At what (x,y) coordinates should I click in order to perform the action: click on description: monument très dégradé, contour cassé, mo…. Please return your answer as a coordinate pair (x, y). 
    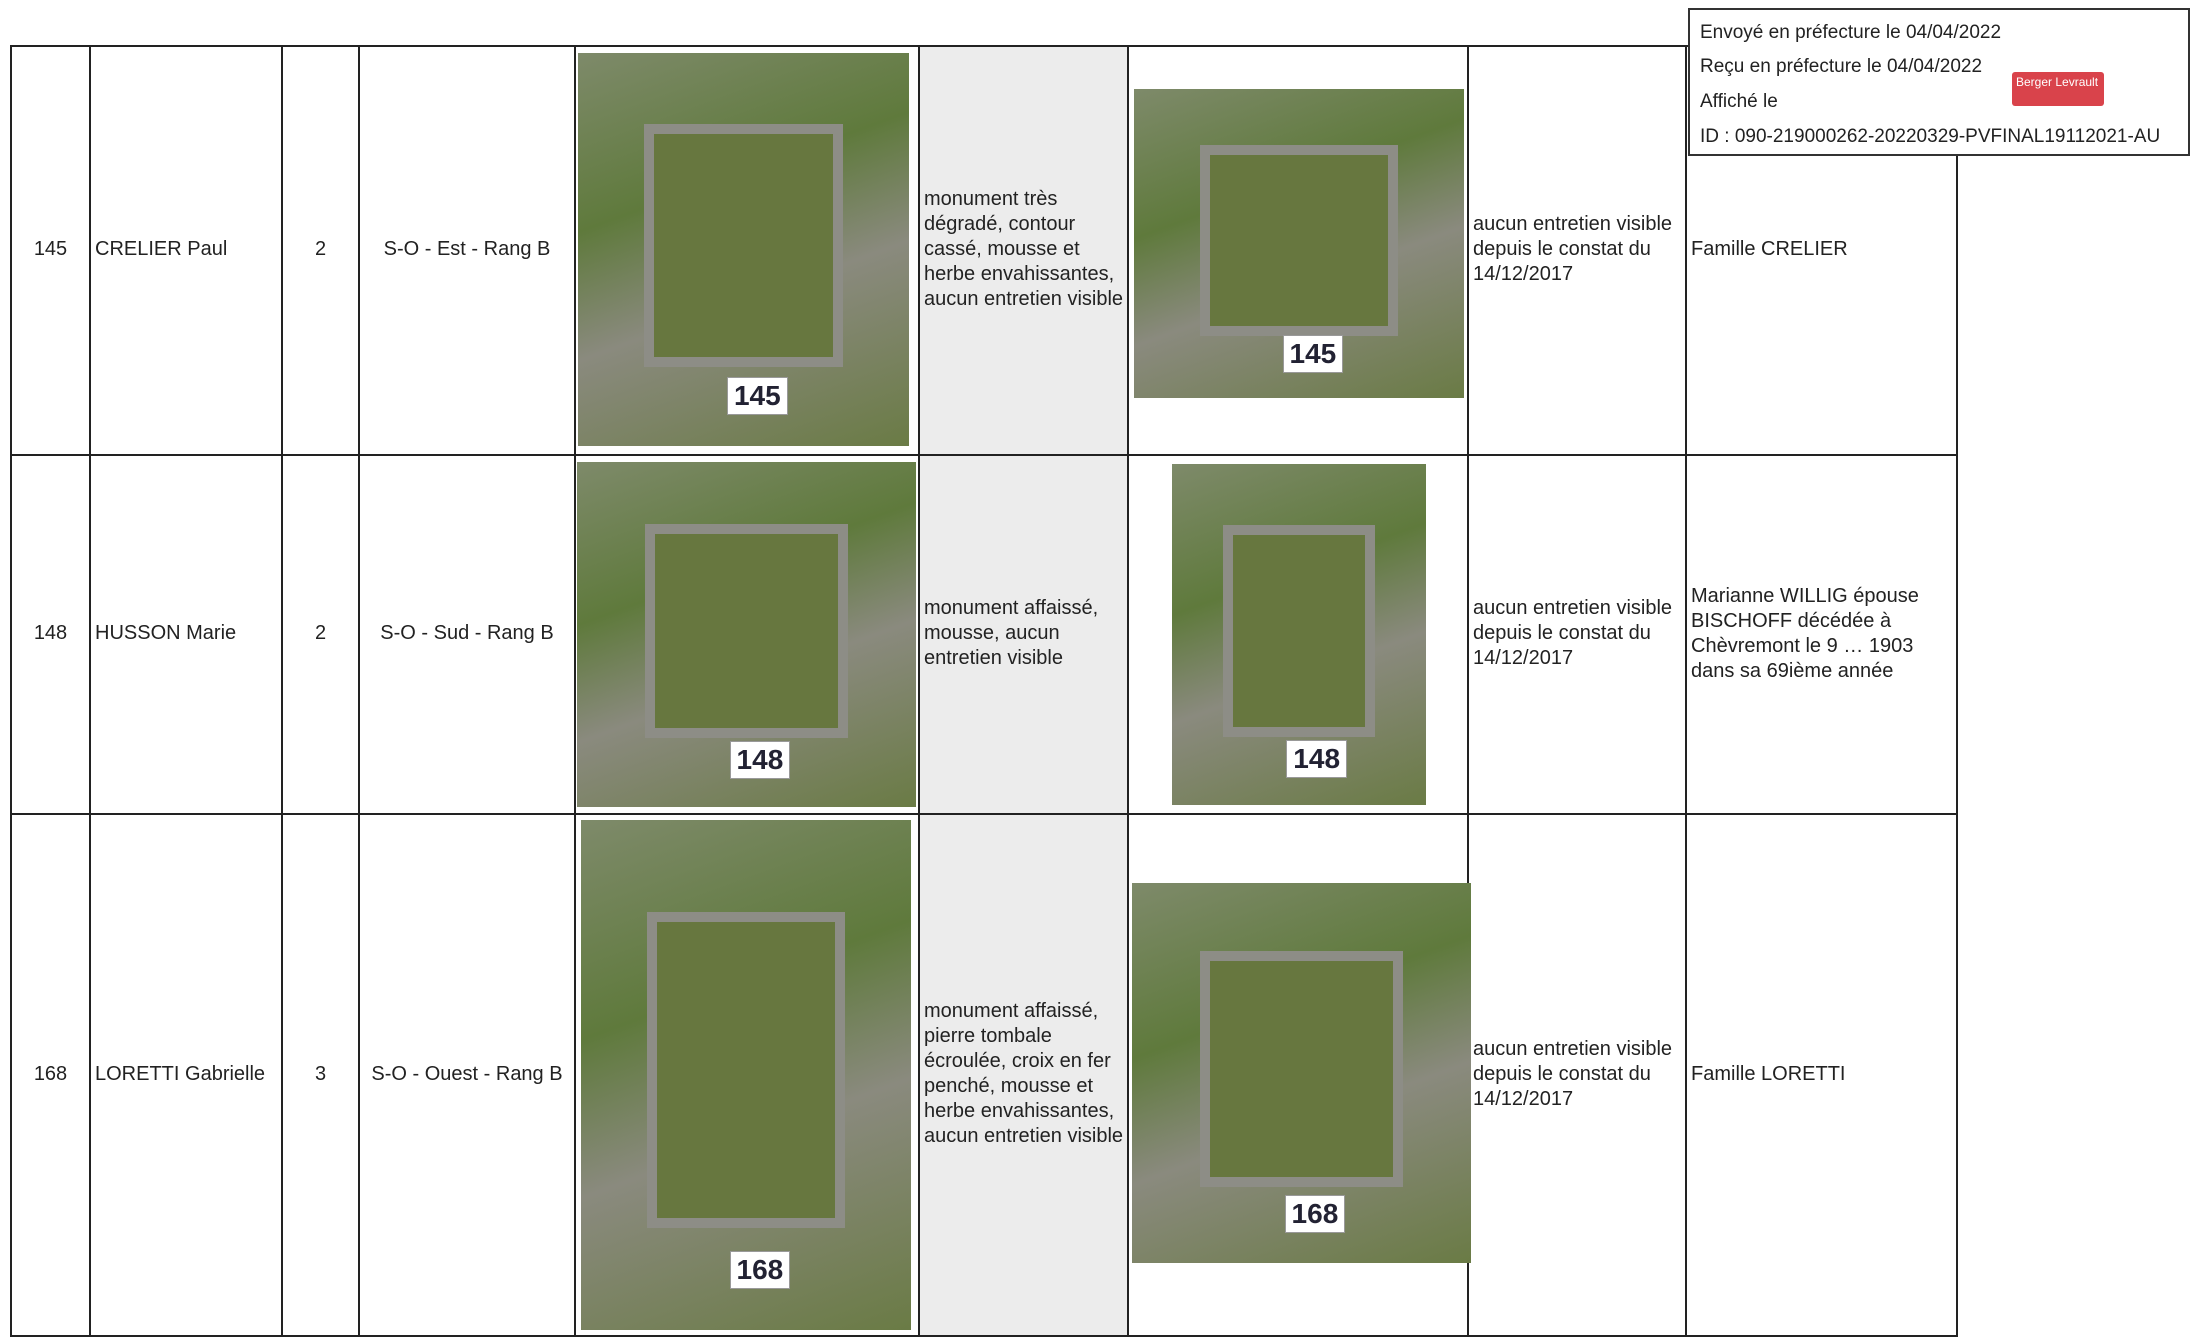
    Looking at the image, I should click on (1024, 249).